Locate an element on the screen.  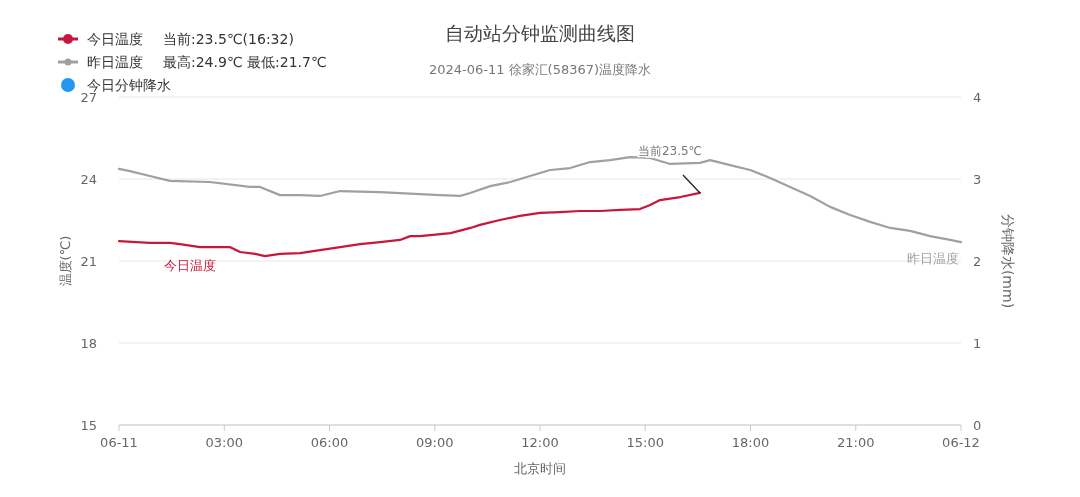
x-tick-label: 15:00 is located at coordinates (645, 442).